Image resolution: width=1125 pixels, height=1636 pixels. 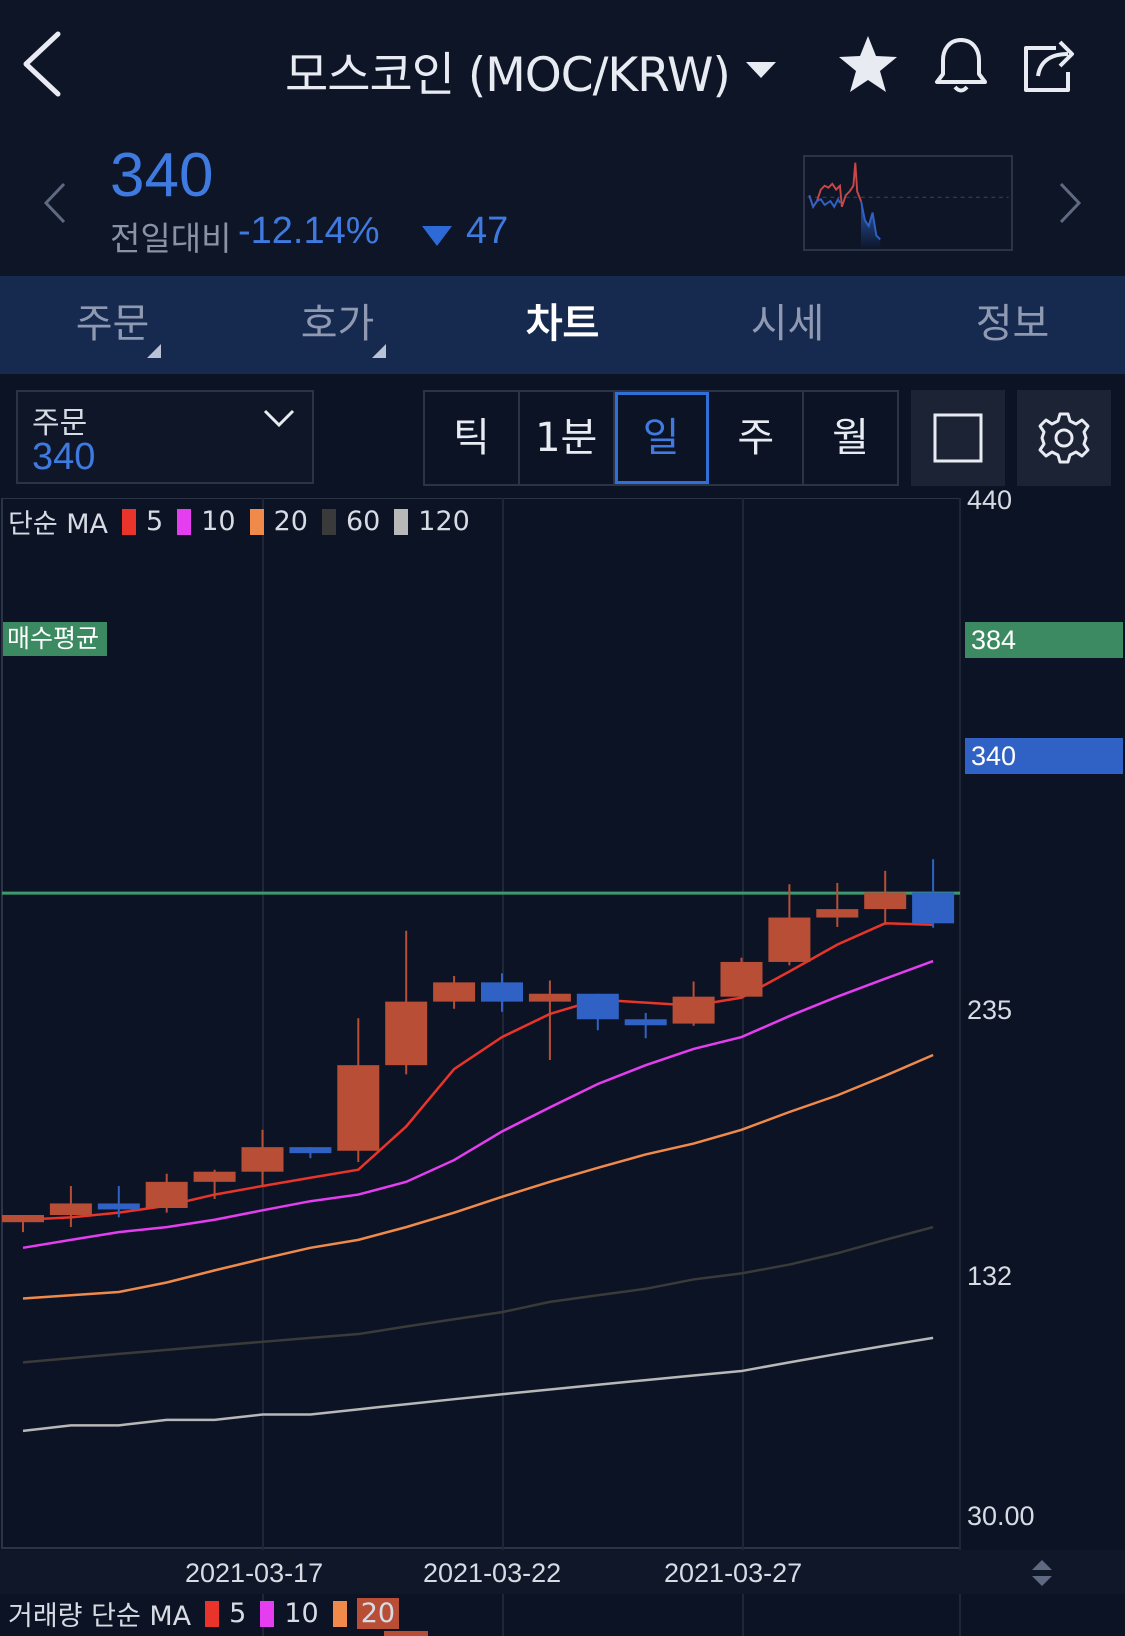 What do you see at coordinates (58, 524) in the screenshot?
I see `ma-legend-prefix: 단순 MA` at bounding box center [58, 524].